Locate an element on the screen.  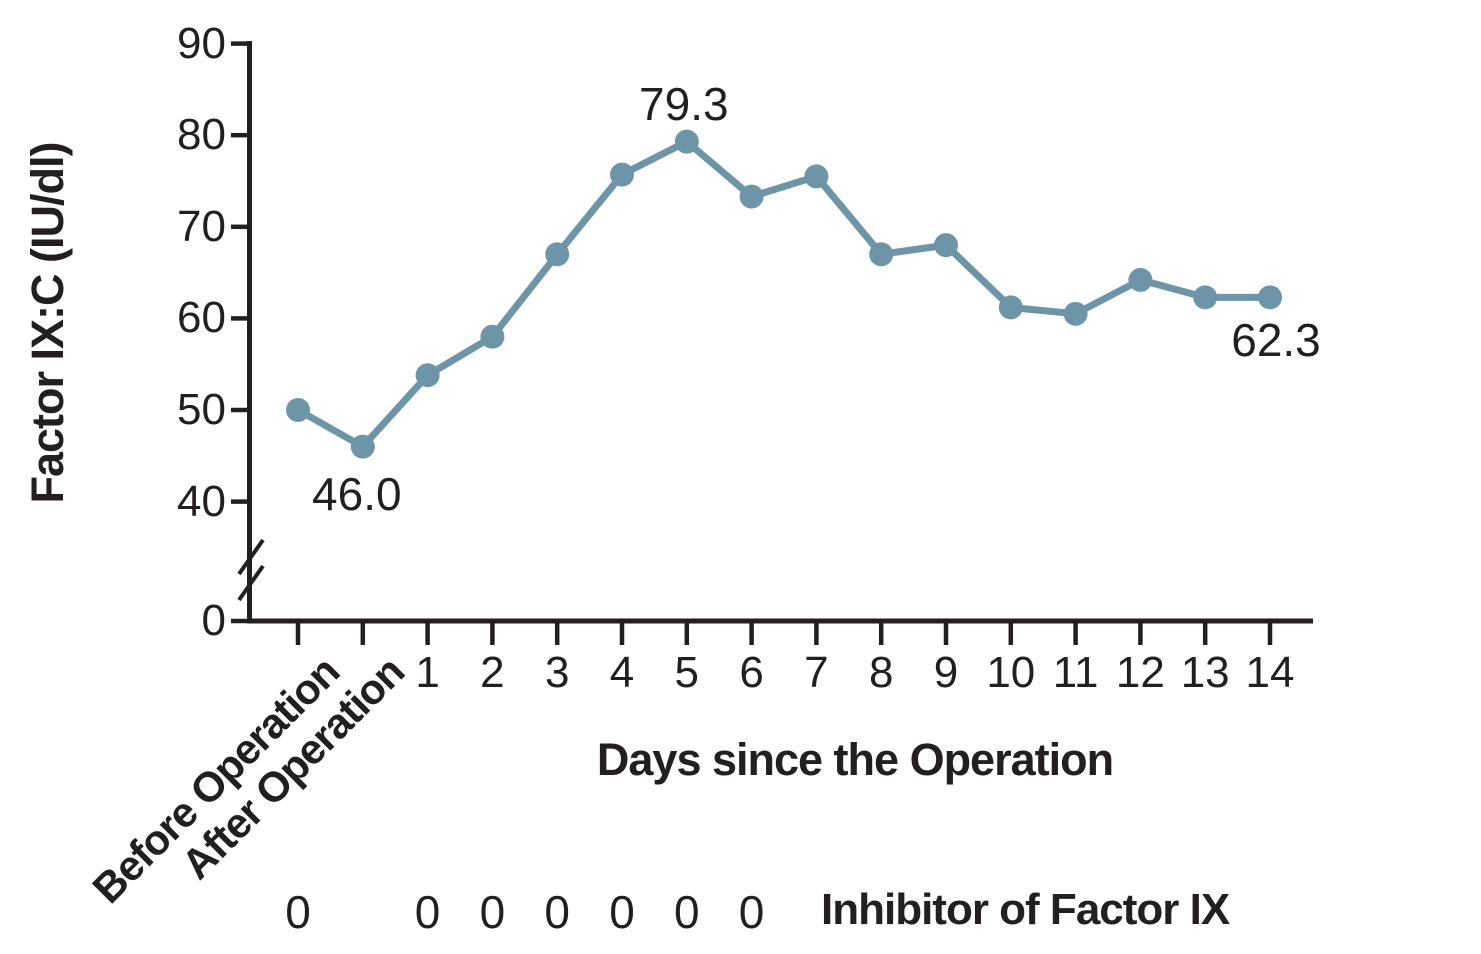
y-tick-label-80: 80 is located at coordinates (201, 135).